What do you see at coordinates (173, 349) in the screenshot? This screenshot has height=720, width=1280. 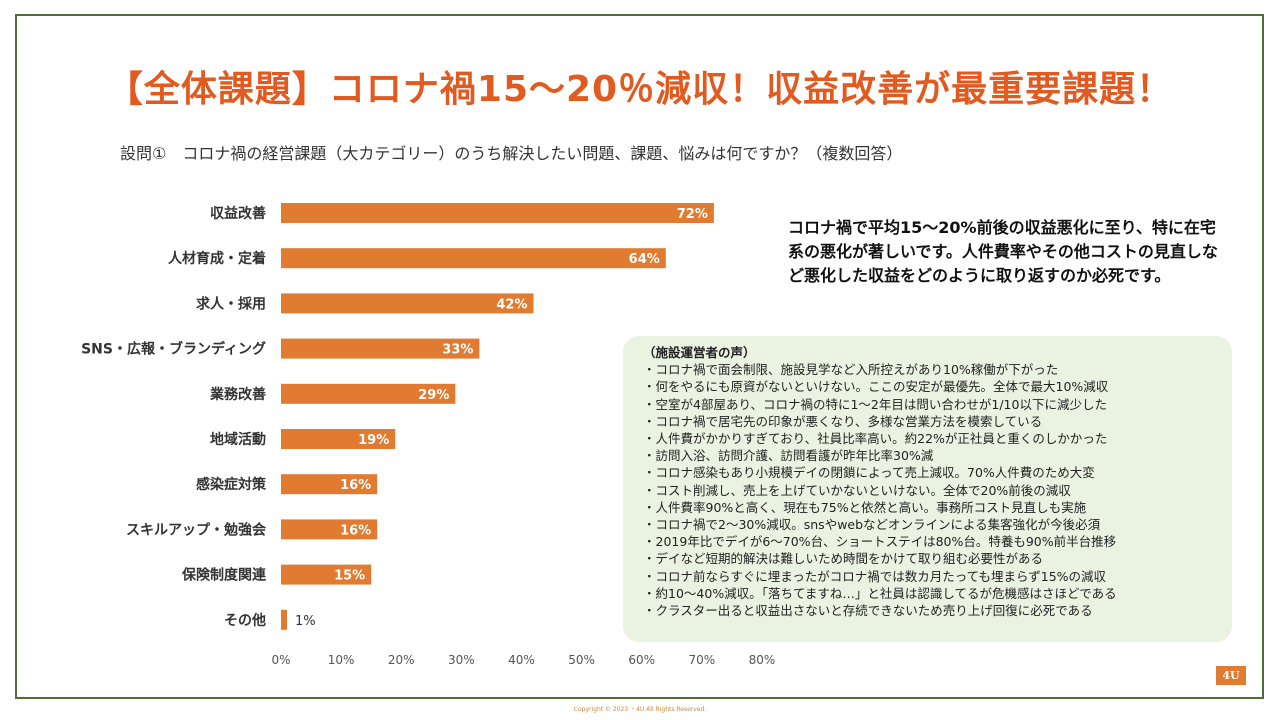 I see `category-label: SNS・広報・ブランディング` at bounding box center [173, 349].